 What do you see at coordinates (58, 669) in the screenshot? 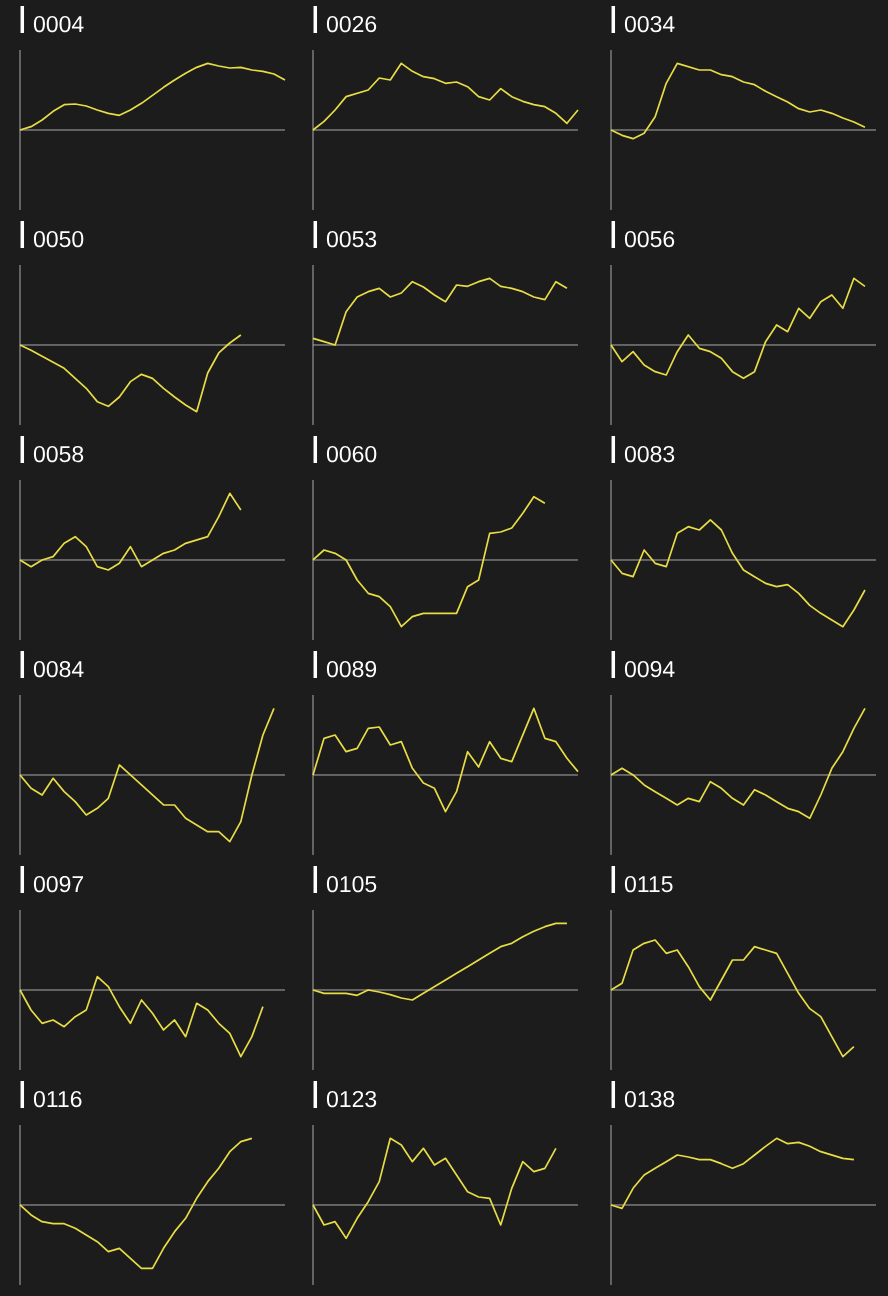
I see `chart-title: 0084` at bounding box center [58, 669].